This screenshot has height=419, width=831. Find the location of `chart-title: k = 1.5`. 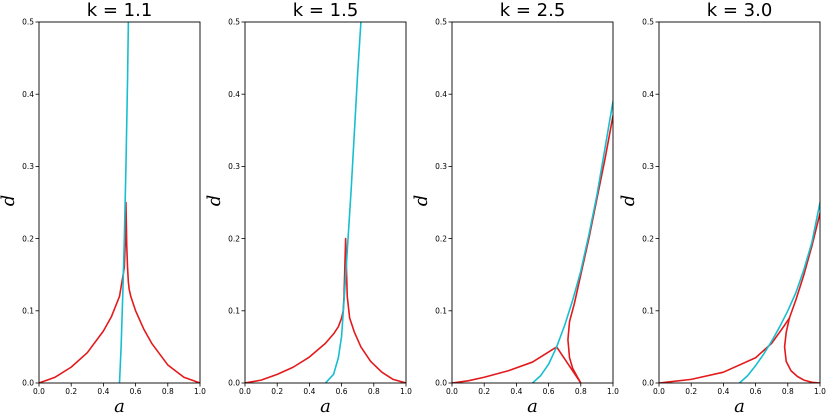

chart-title: k = 1.5 is located at coordinates (326, 10).